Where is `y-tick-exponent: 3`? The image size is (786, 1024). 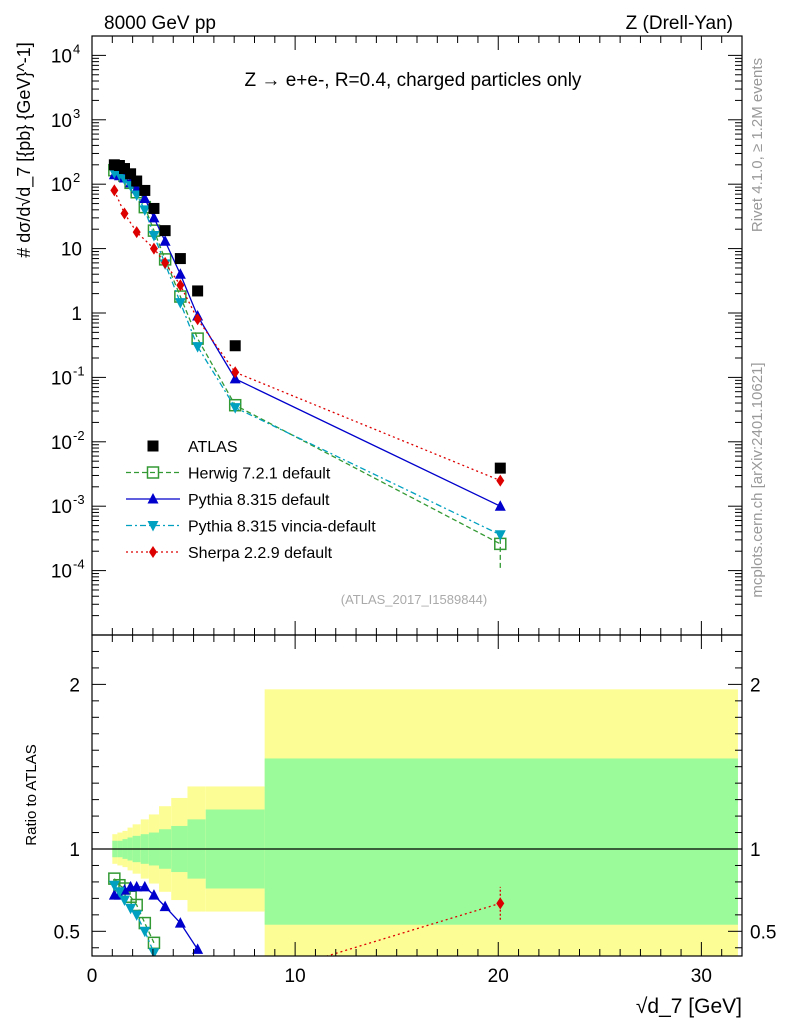
y-tick-exponent: 3 is located at coordinates (76, 113).